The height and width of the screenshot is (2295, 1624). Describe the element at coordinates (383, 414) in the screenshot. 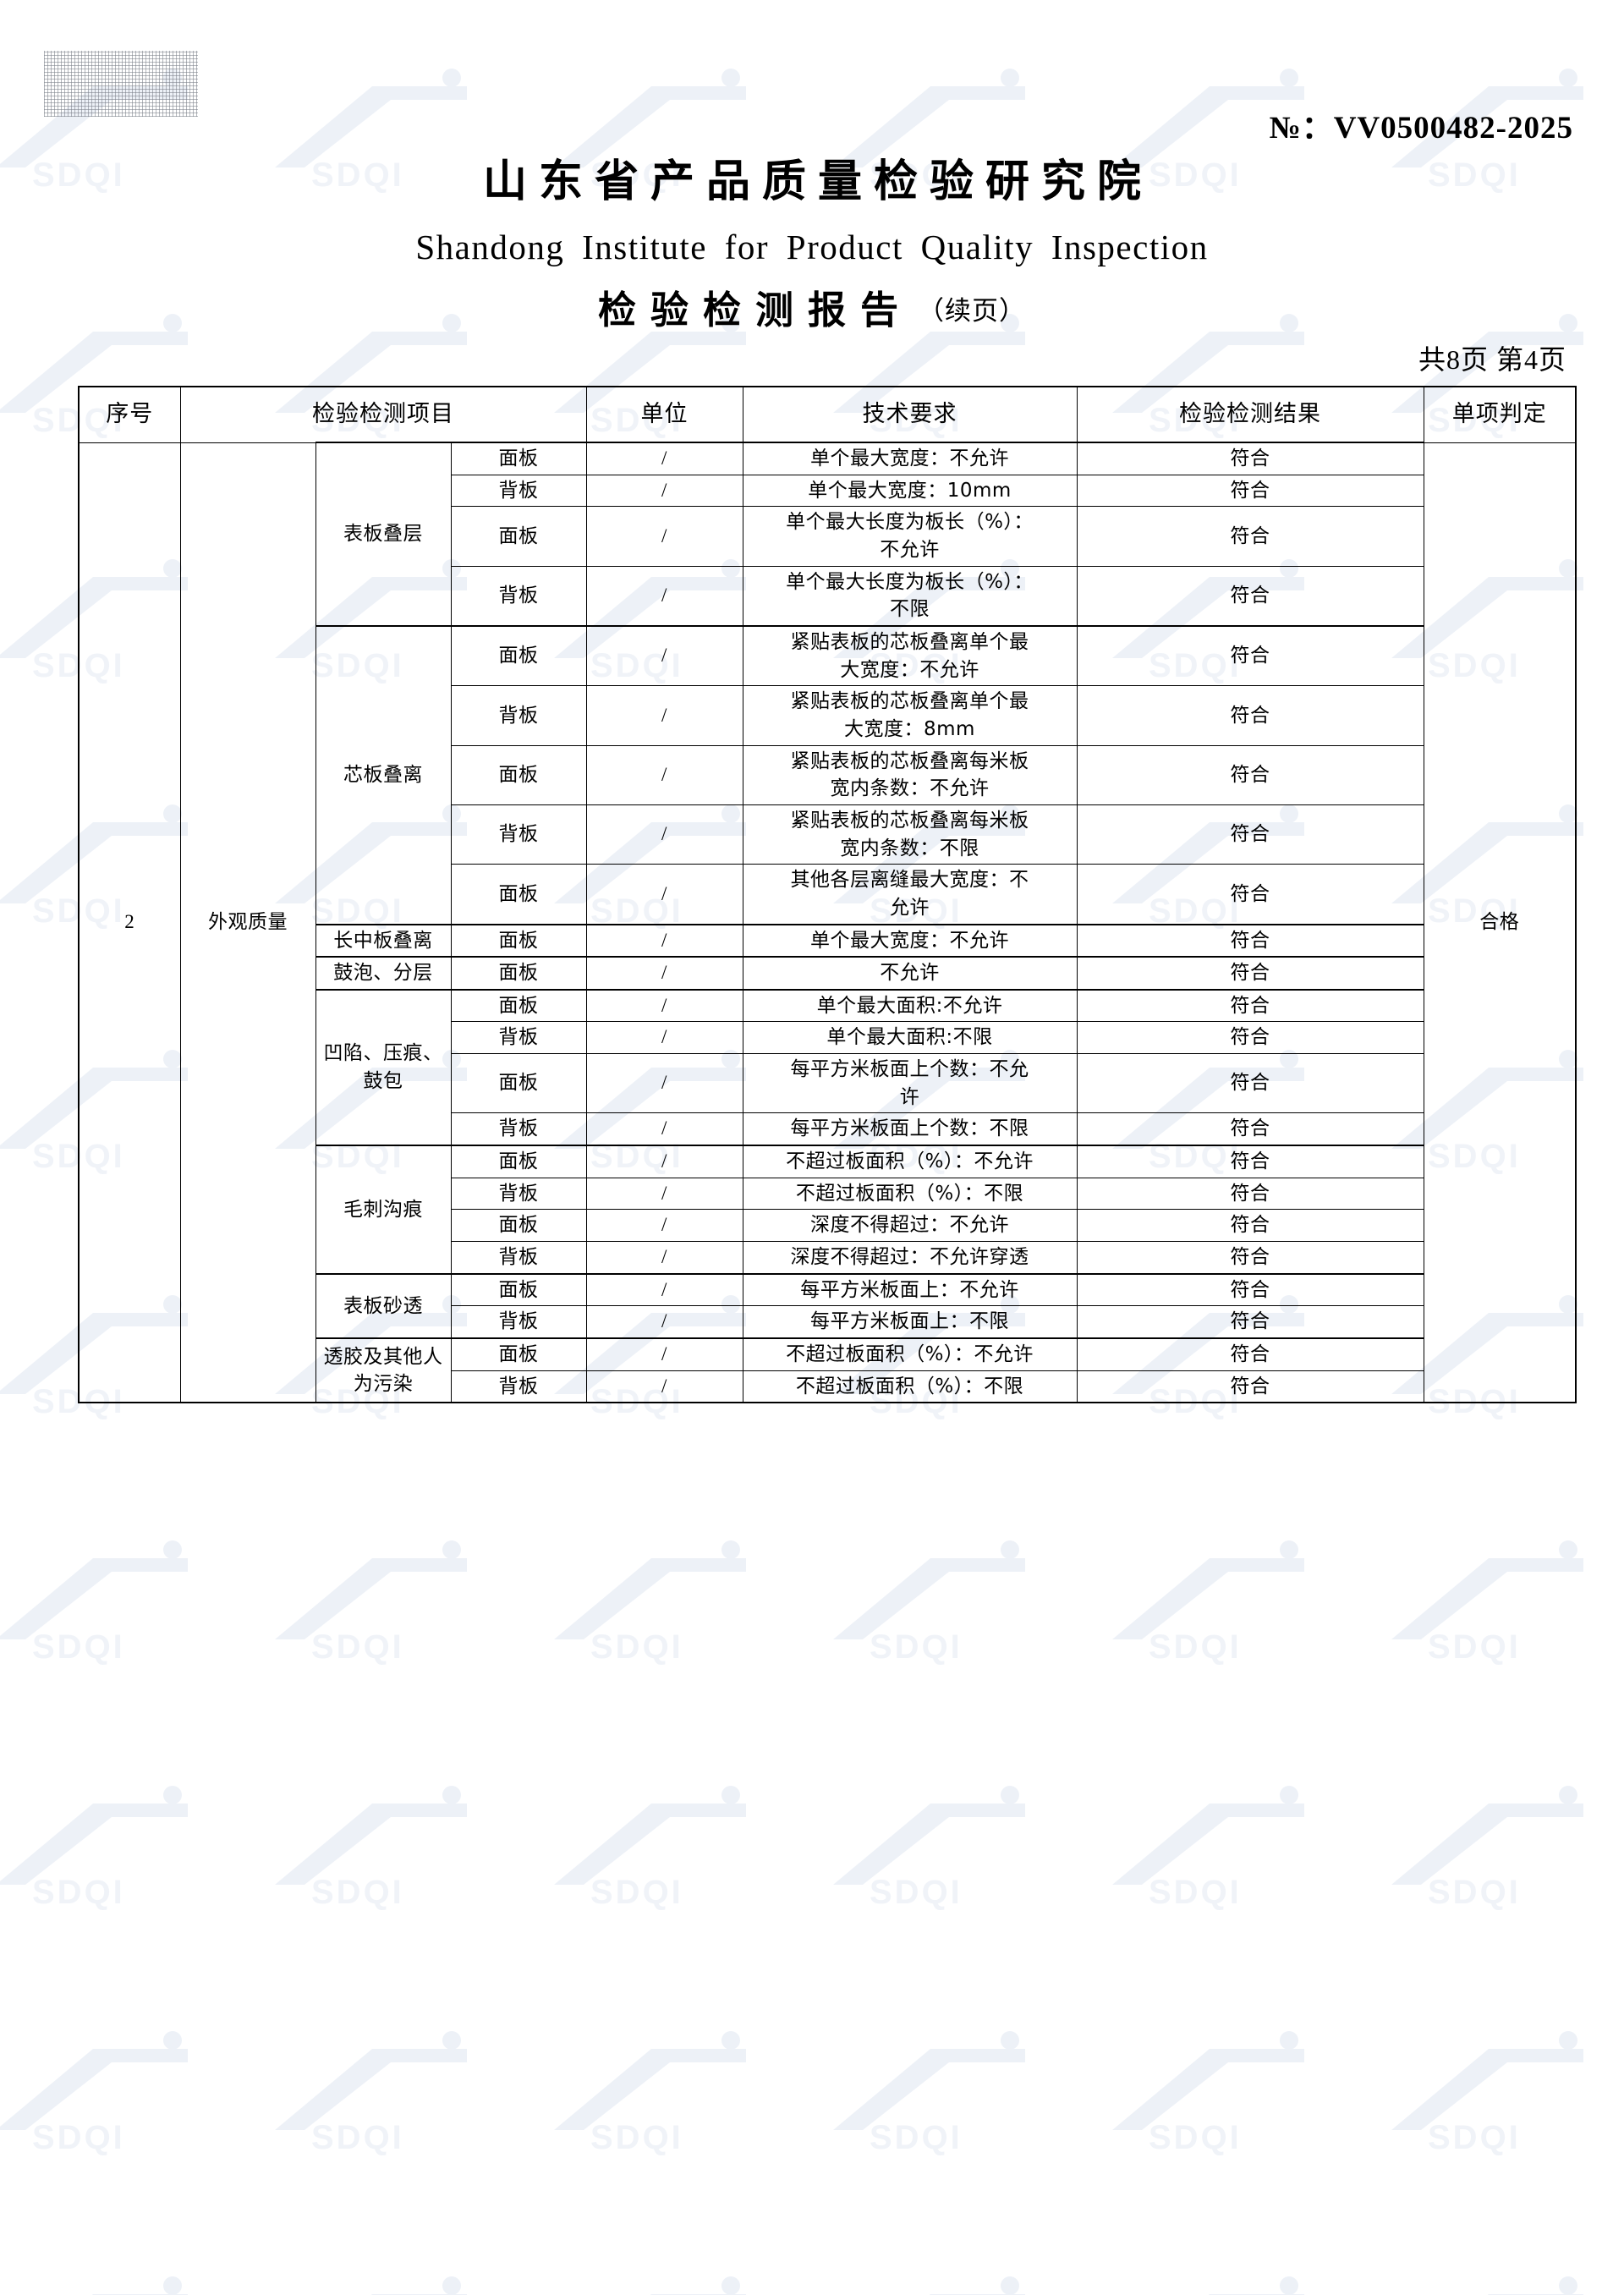

I see `col-header-item: 检验检测项目` at that location.